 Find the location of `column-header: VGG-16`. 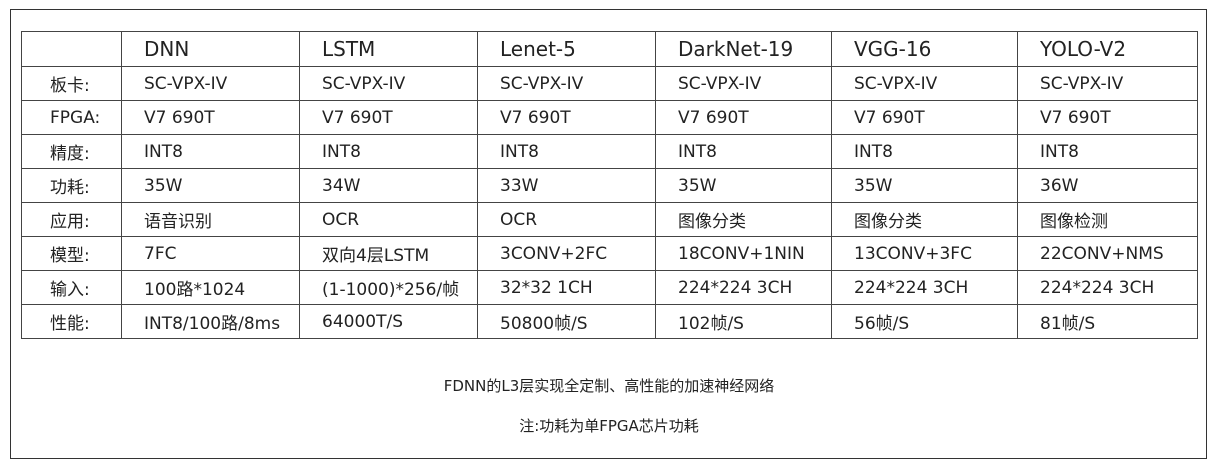

column-header: VGG-16 is located at coordinates (924, 49).